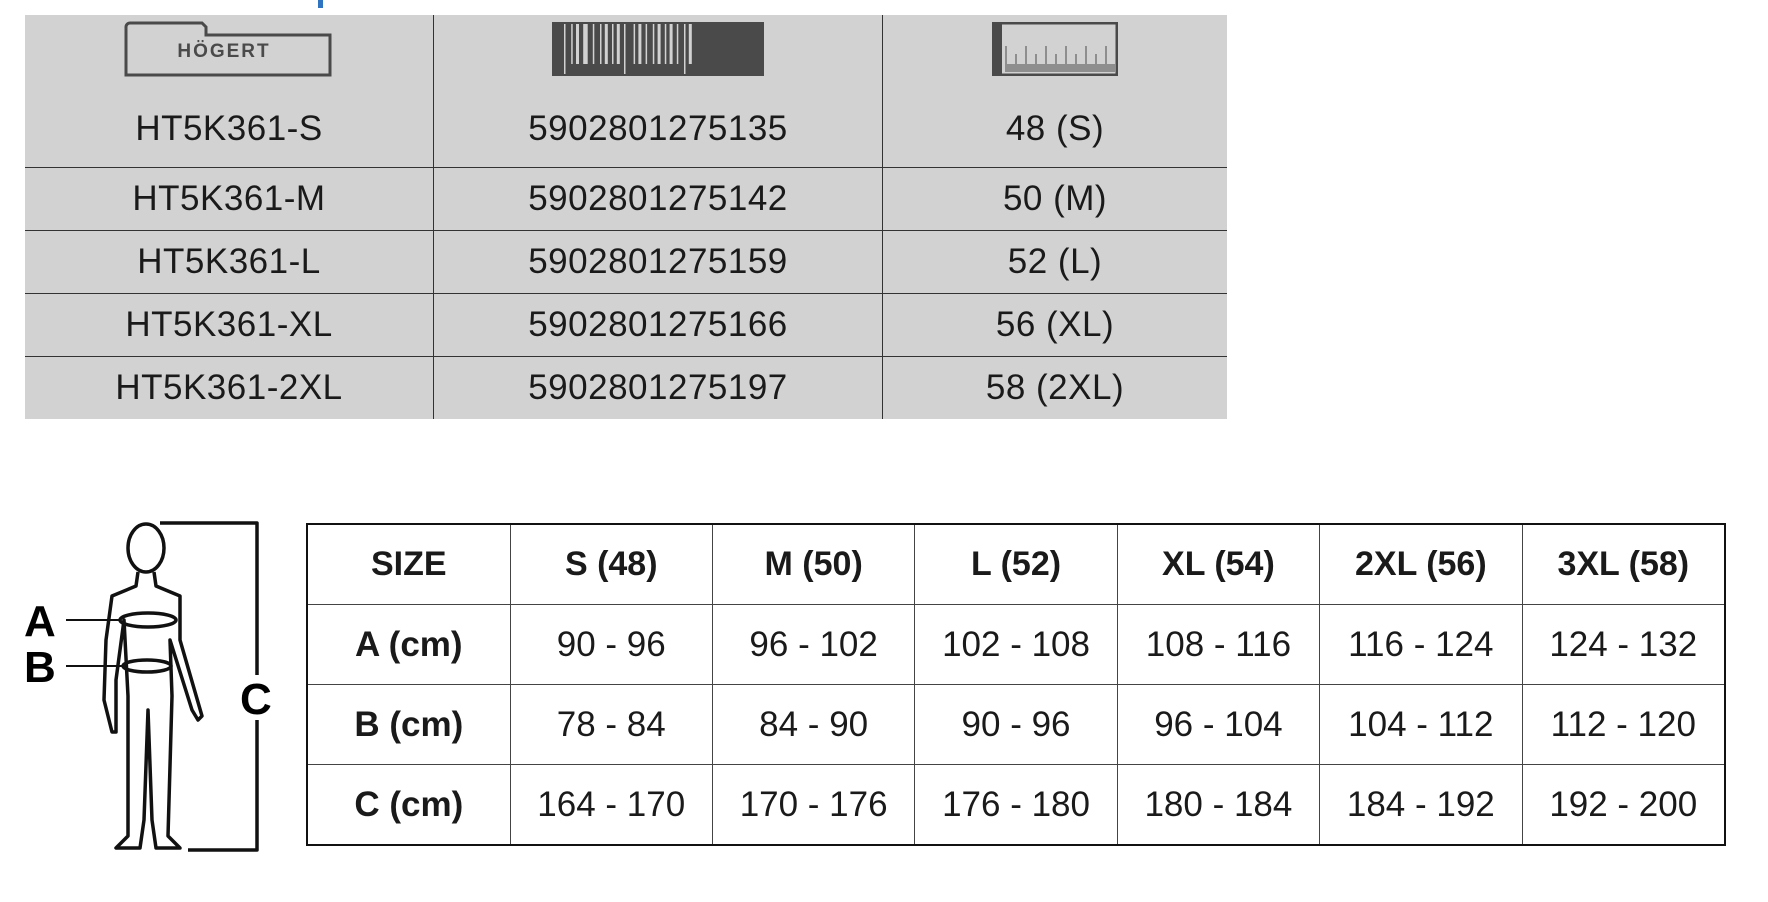 The height and width of the screenshot is (902, 1768). What do you see at coordinates (1623, 644) in the screenshot?
I see `size-measure-row-cell: 124 - 132` at bounding box center [1623, 644].